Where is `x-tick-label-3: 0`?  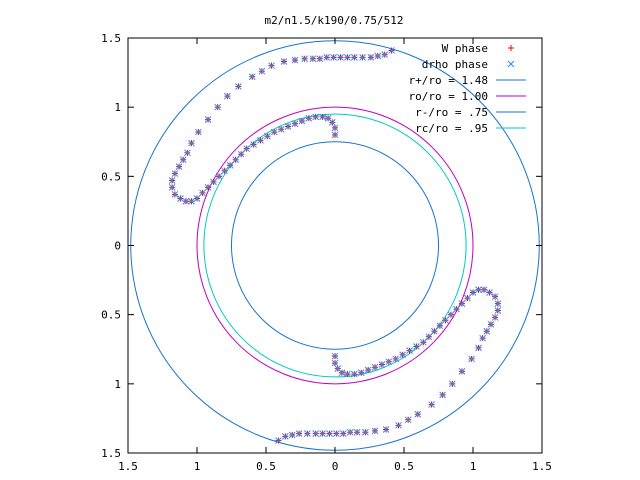 x-tick-label-3: 0 is located at coordinates (335, 466).